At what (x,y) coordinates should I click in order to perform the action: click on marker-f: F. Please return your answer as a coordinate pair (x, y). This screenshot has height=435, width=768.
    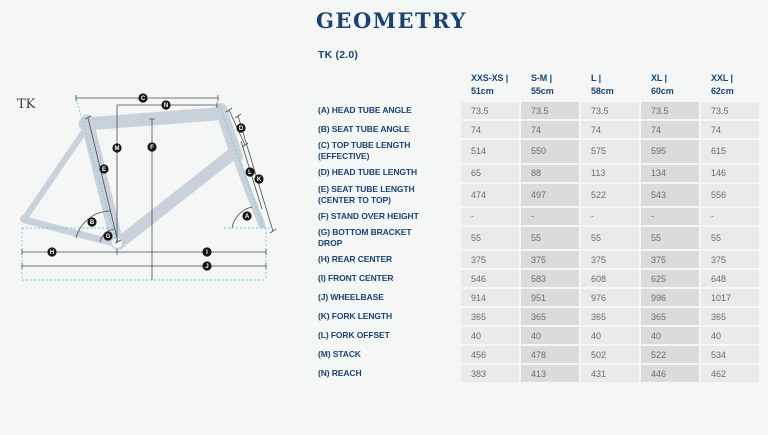
    Looking at the image, I should click on (152, 147).